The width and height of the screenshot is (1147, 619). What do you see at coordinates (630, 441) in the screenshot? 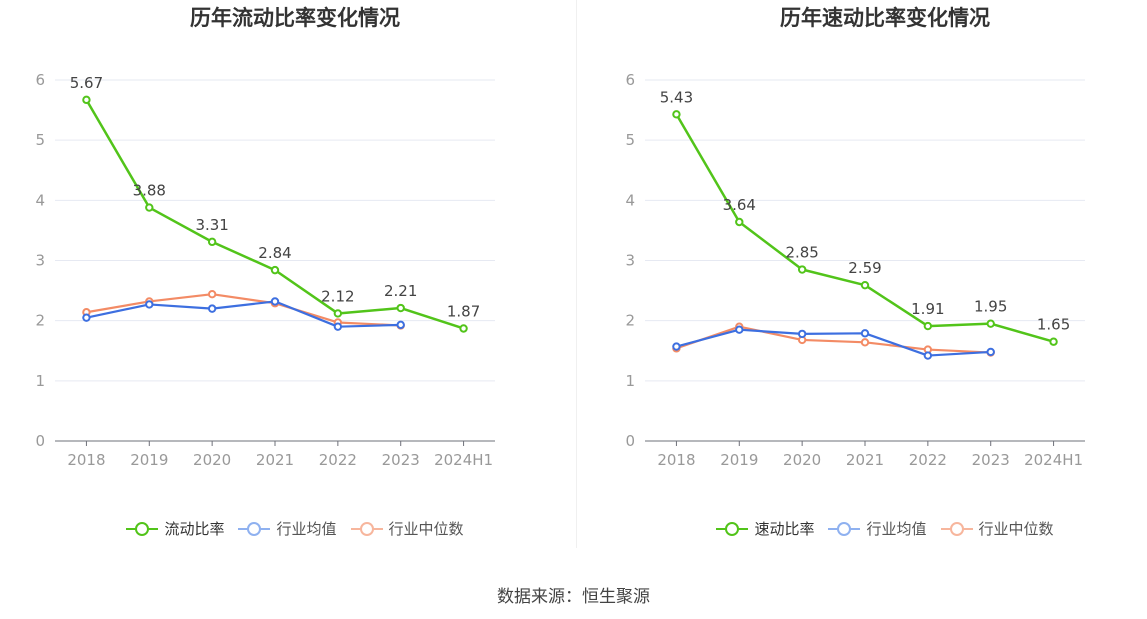
I see `y-tick-label: 0` at bounding box center [630, 441].